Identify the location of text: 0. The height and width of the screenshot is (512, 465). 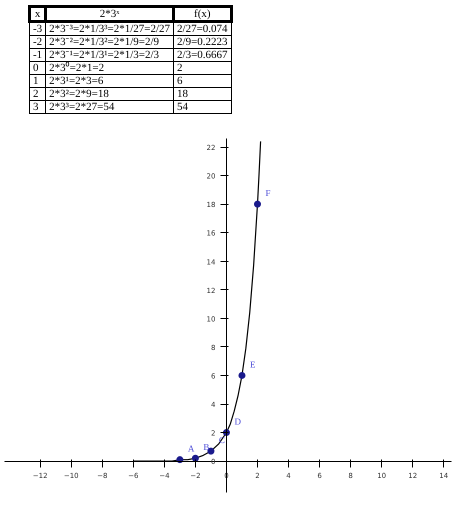
(38, 68).